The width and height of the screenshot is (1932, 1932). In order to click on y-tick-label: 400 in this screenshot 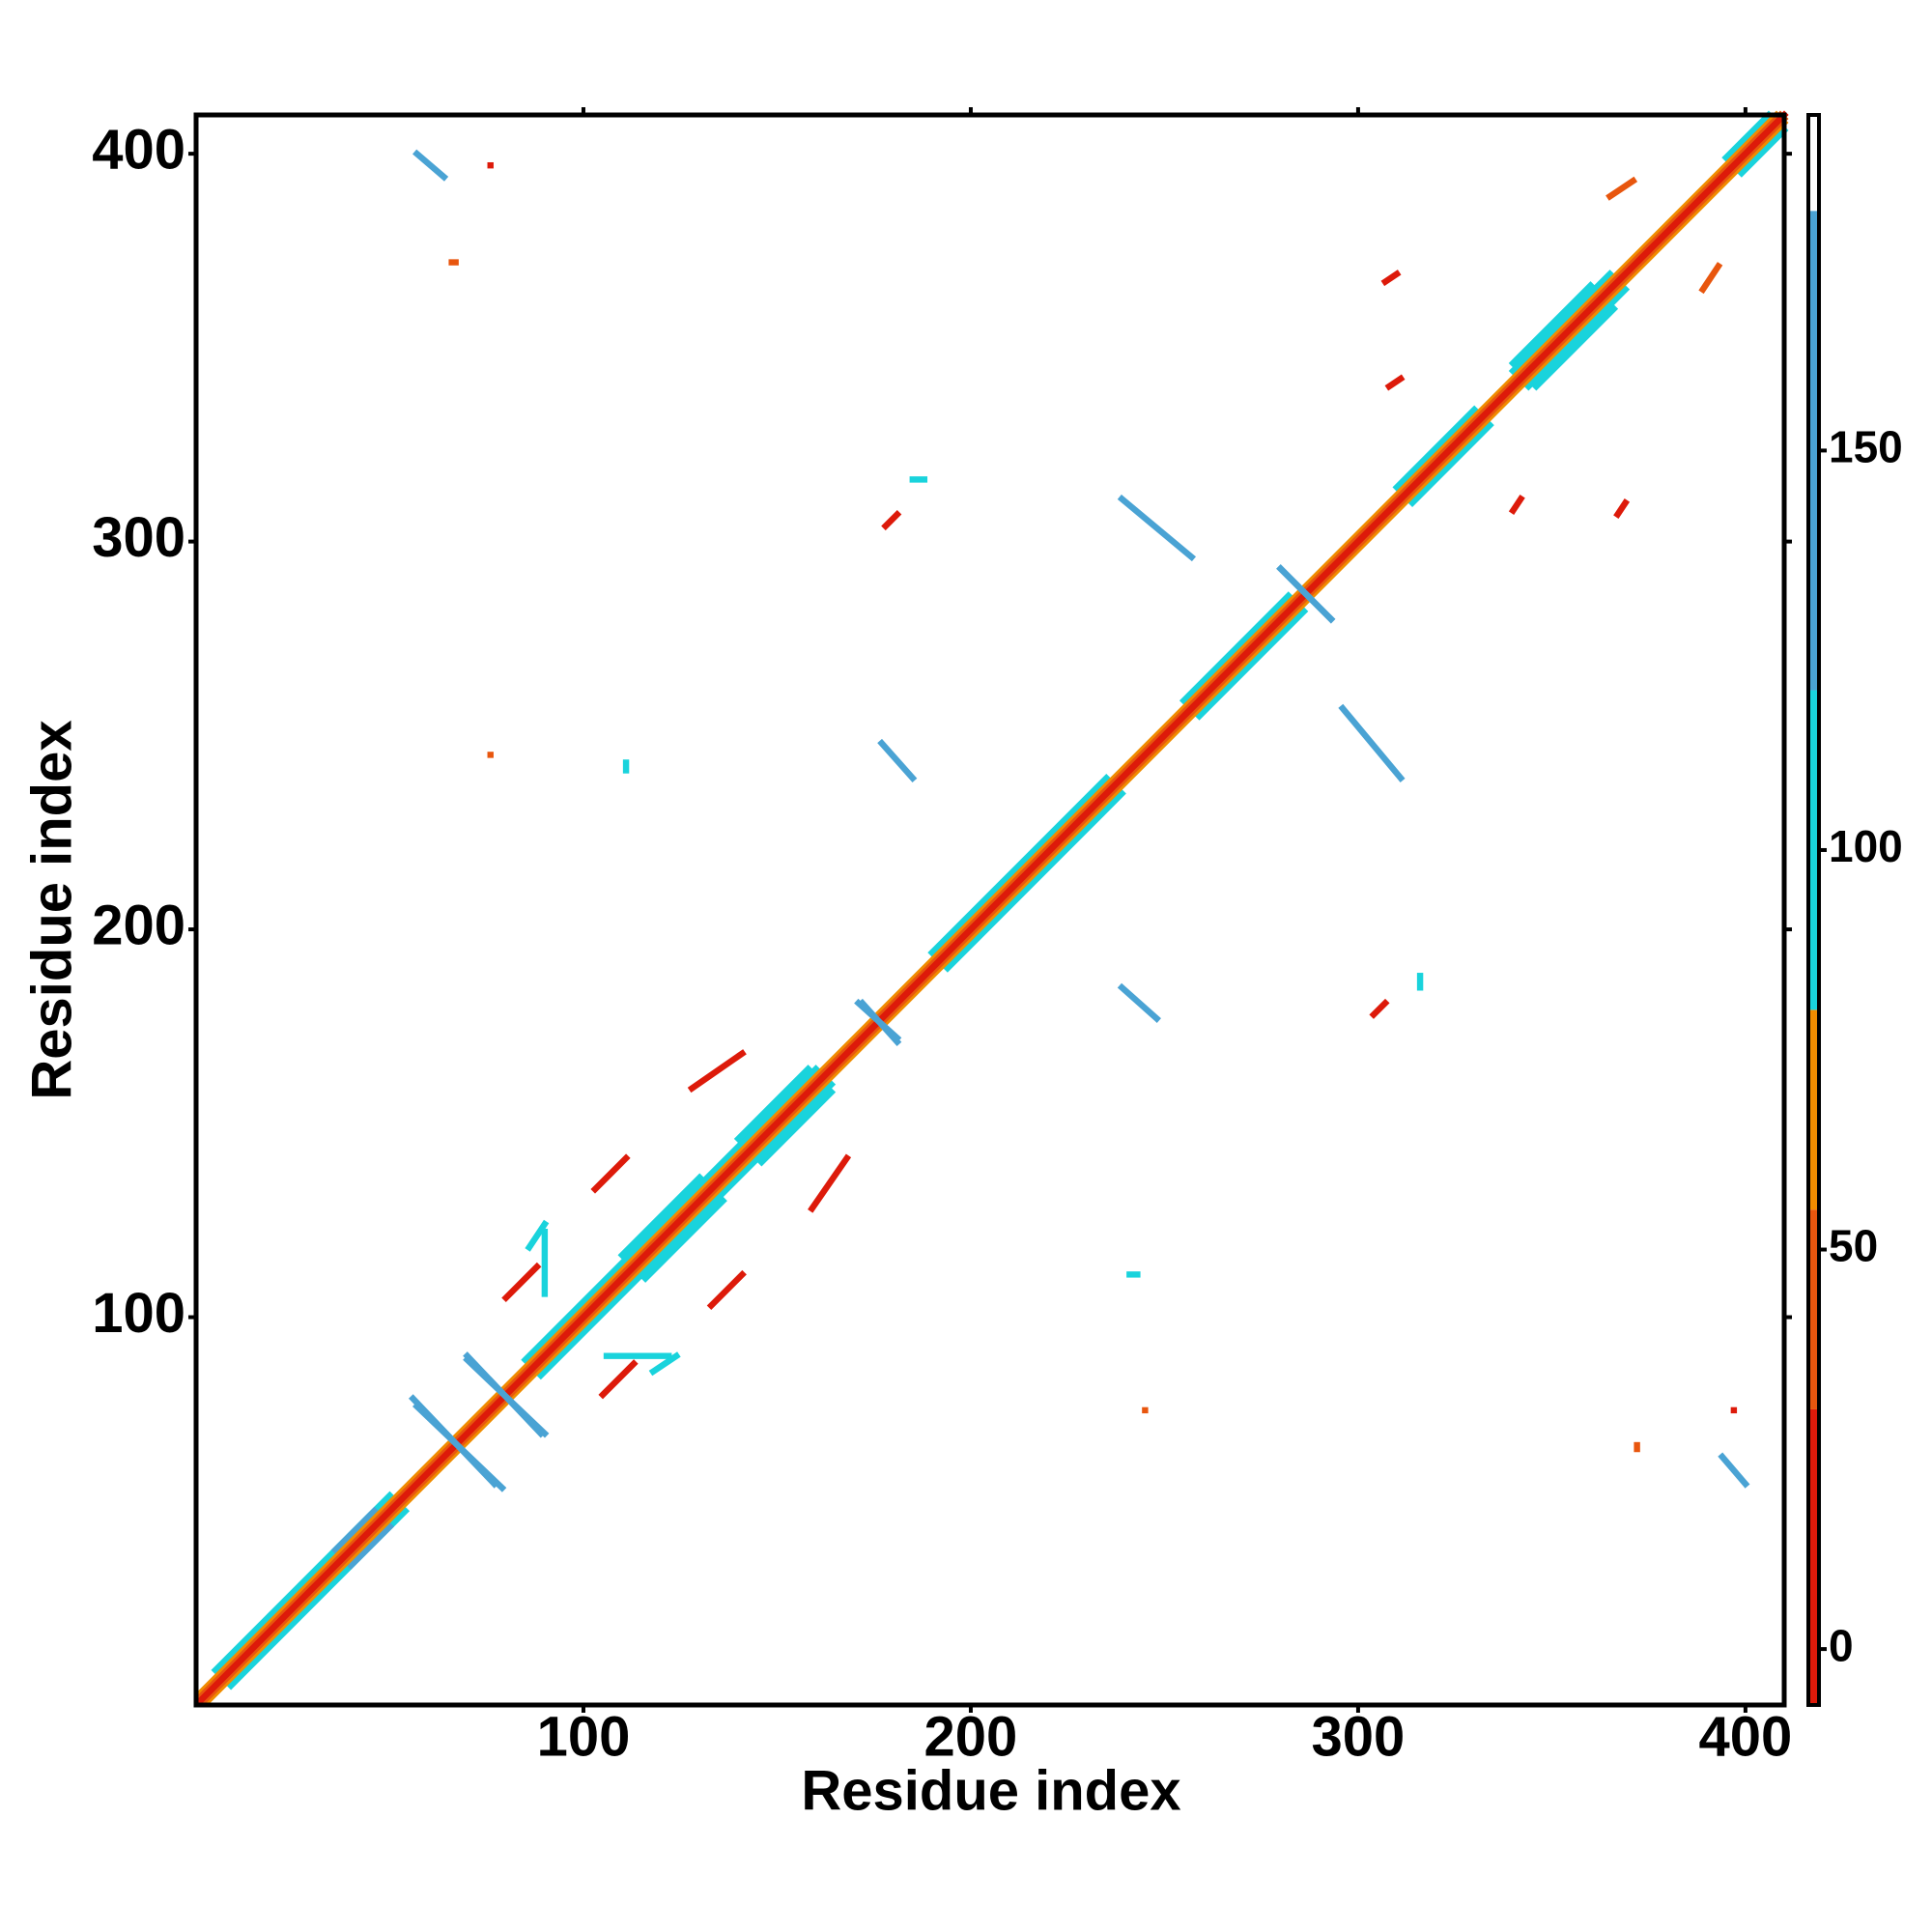, I will do `click(138, 149)`.